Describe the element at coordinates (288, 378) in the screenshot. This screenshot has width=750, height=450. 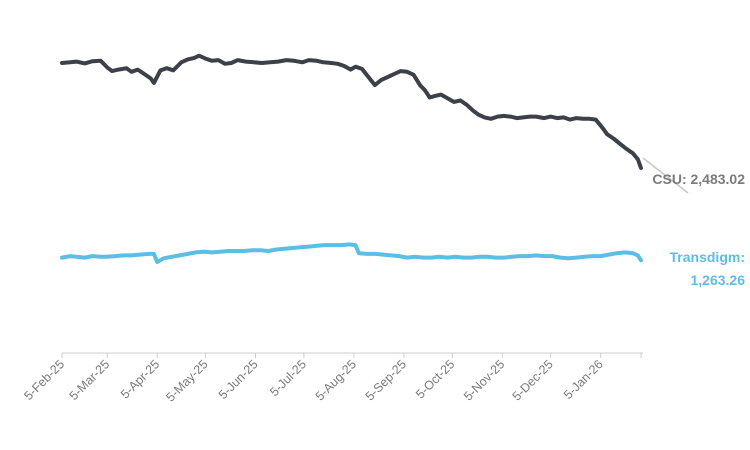
I see `x-tick-label: 5-Jul-25` at that location.